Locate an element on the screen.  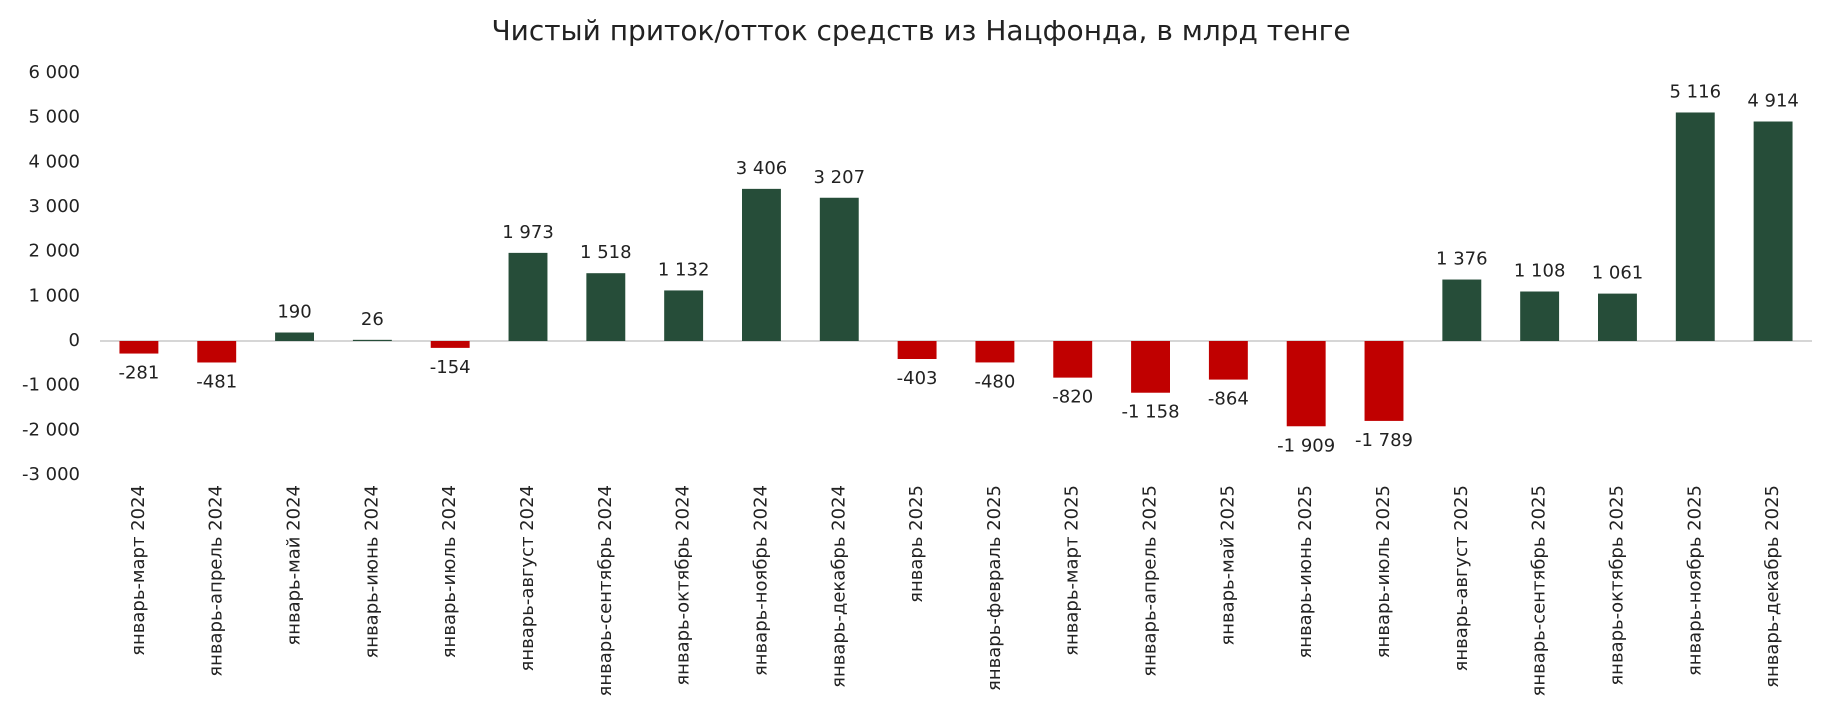
value-label: 1 518 is located at coordinates (606, 252).